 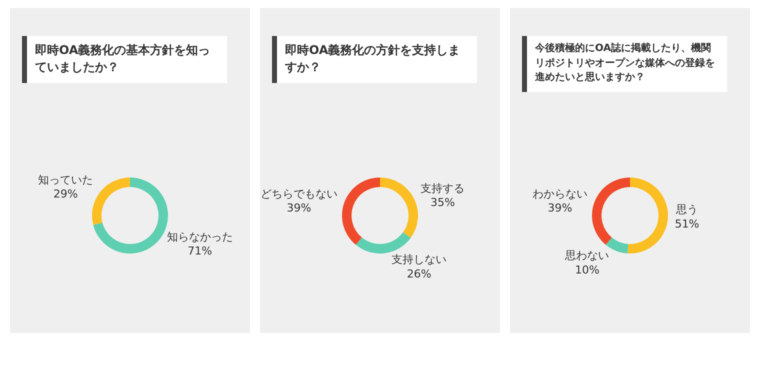 I want to click on slice-label: どちらでもない, so click(x=299, y=193).